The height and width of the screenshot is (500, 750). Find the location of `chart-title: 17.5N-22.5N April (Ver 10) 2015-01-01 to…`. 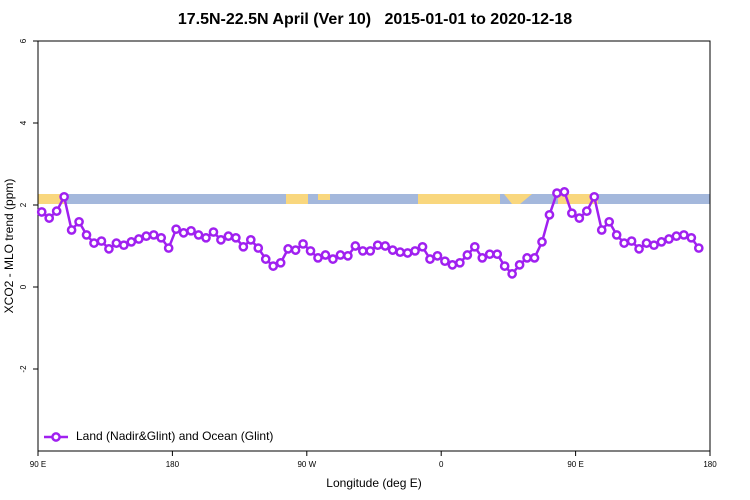

chart-title: 17.5N-22.5N April (Ver 10) 2015-01-01 to… is located at coordinates (375, 19).